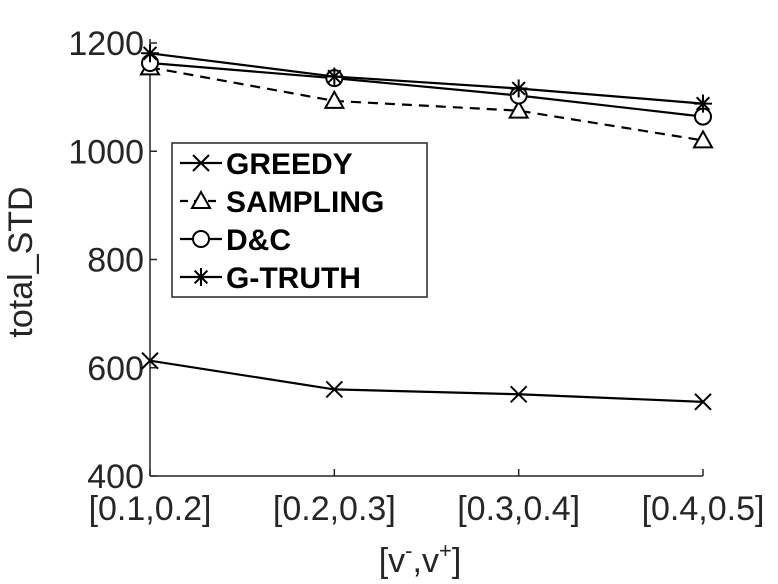  I want to click on legend-marker-g-truth, so click(201, 277).